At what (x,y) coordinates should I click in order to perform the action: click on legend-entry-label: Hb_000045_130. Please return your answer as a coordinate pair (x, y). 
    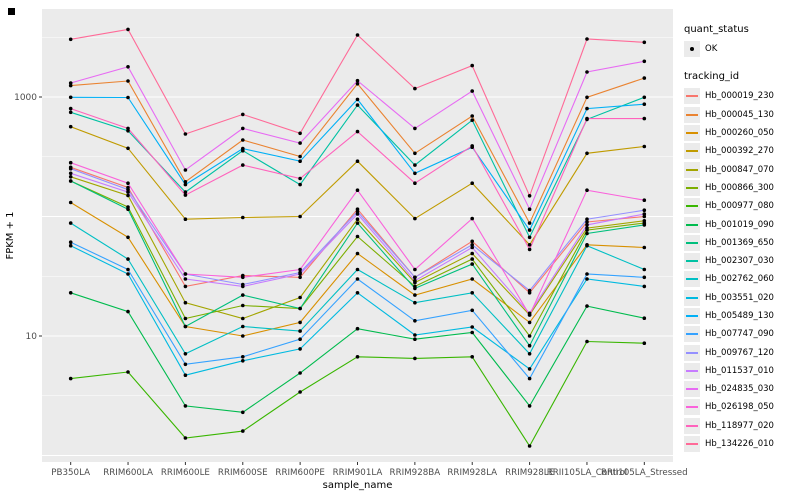
    Looking at the image, I should click on (739, 114).